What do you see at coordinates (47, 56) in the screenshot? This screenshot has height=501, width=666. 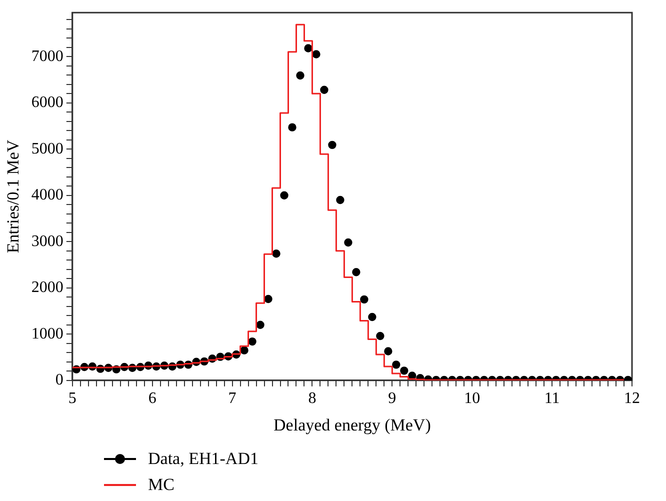 I see `y-tick-label: 7000` at bounding box center [47, 56].